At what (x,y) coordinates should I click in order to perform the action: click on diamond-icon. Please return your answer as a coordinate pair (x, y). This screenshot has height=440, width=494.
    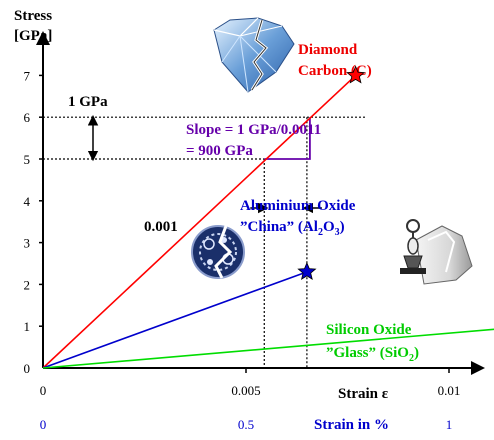
    Looking at the image, I should click on (254, 55).